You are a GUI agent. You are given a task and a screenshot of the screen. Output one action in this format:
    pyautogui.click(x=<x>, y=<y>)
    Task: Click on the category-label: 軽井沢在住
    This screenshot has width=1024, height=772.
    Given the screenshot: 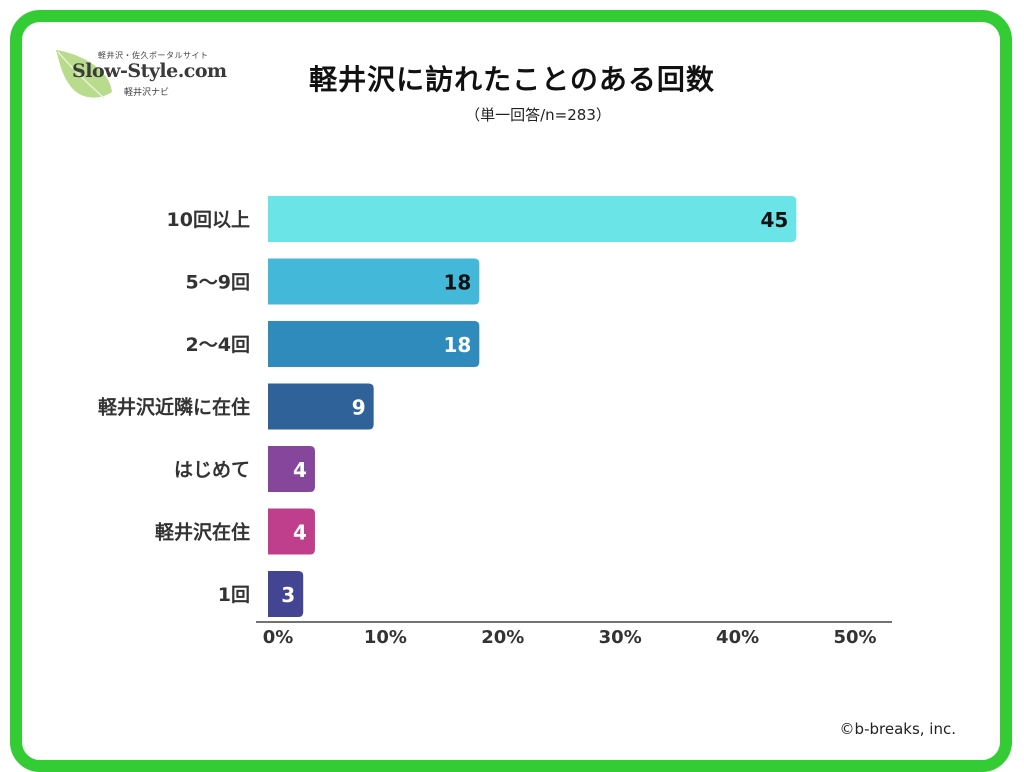 What is the action you would take?
    pyautogui.click(x=202, y=532)
    